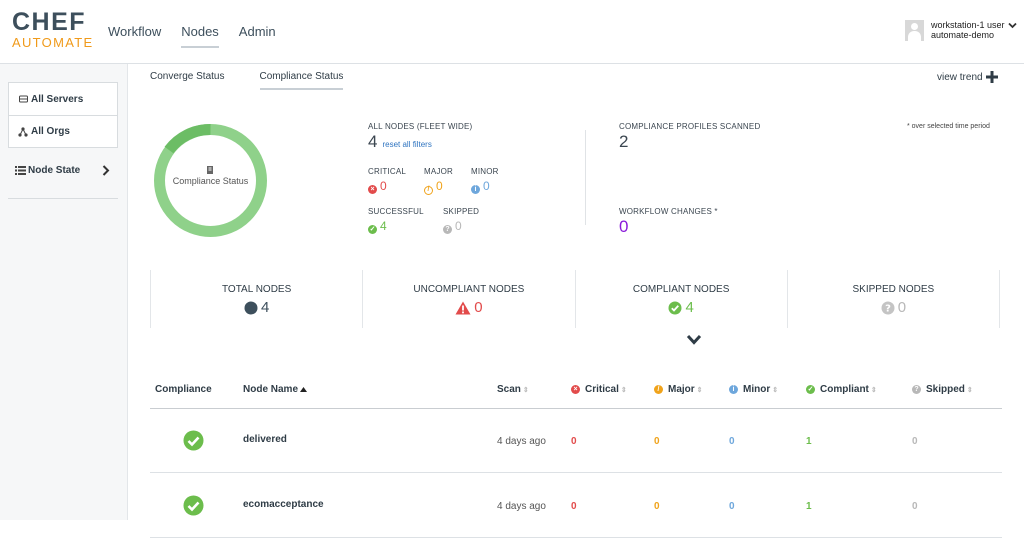 This screenshot has height=538, width=1024. I want to click on major-icon: /, so click(658, 389).